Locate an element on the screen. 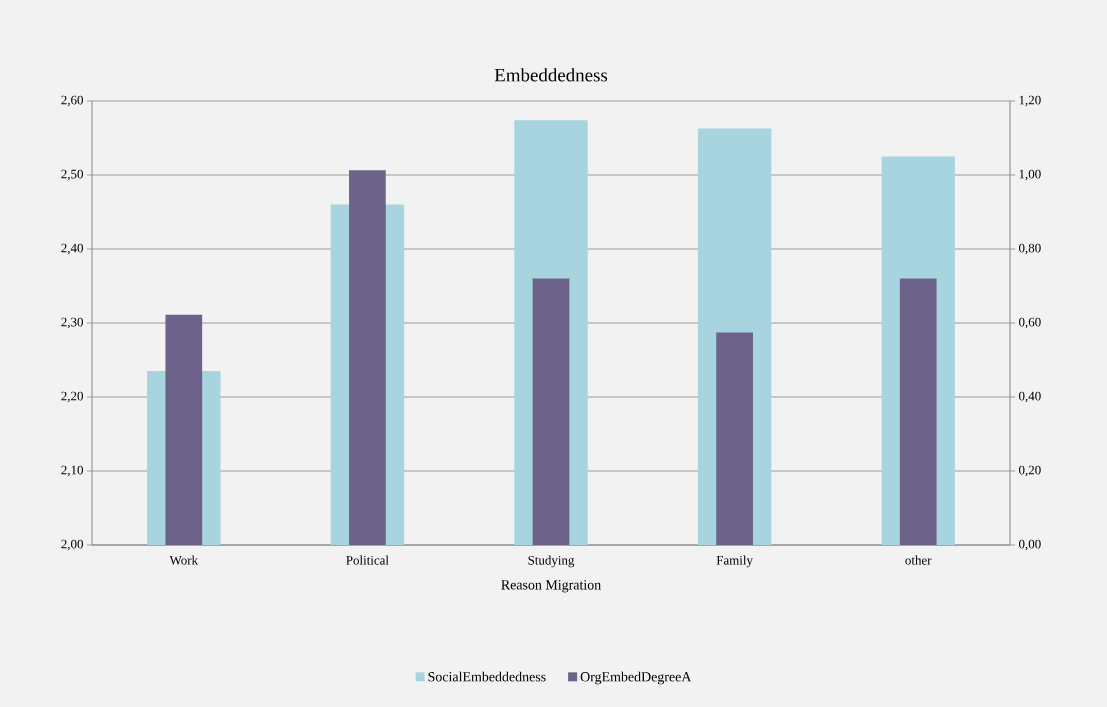 This screenshot has width=1107, height=707. y2-tick-label: 0,80 is located at coordinates (1030, 249).